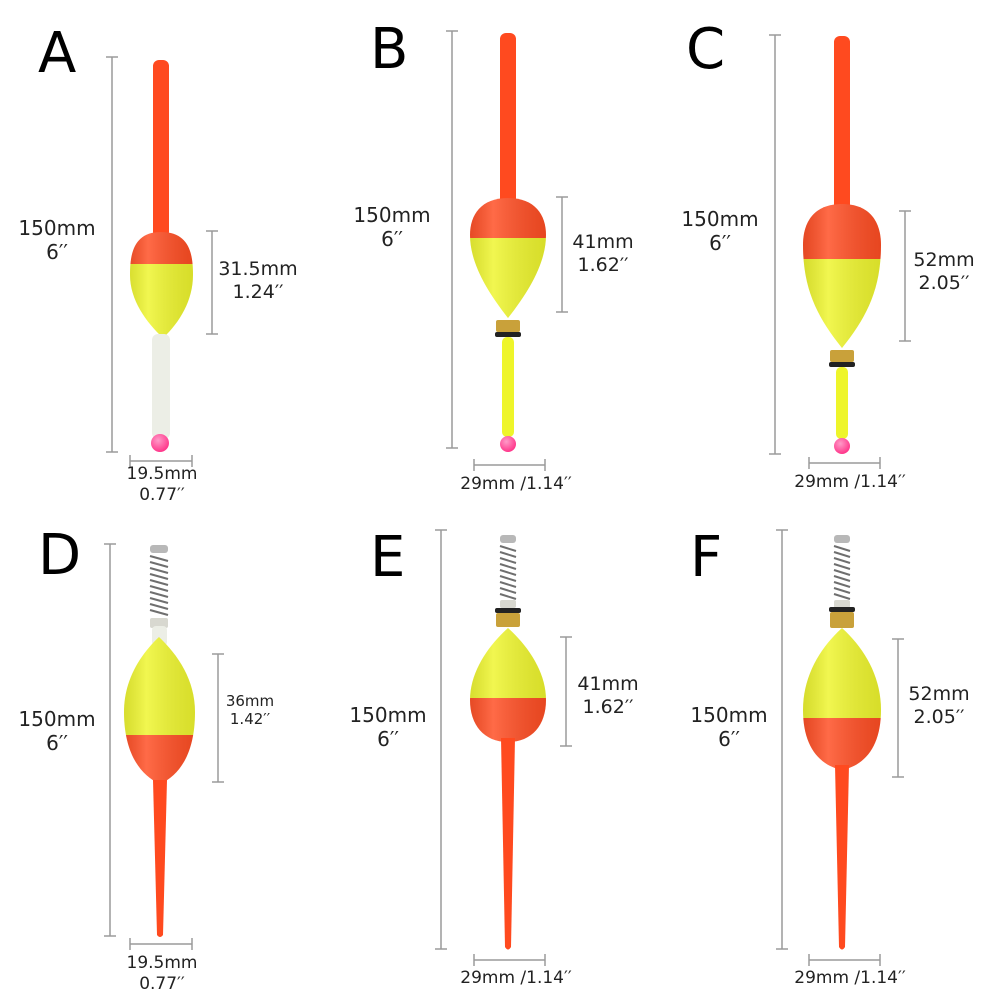 Image resolution: width=1000 pixels, height=1000 pixels. Describe the element at coordinates (706, 557) in the screenshot. I see `float-letter: F` at that location.